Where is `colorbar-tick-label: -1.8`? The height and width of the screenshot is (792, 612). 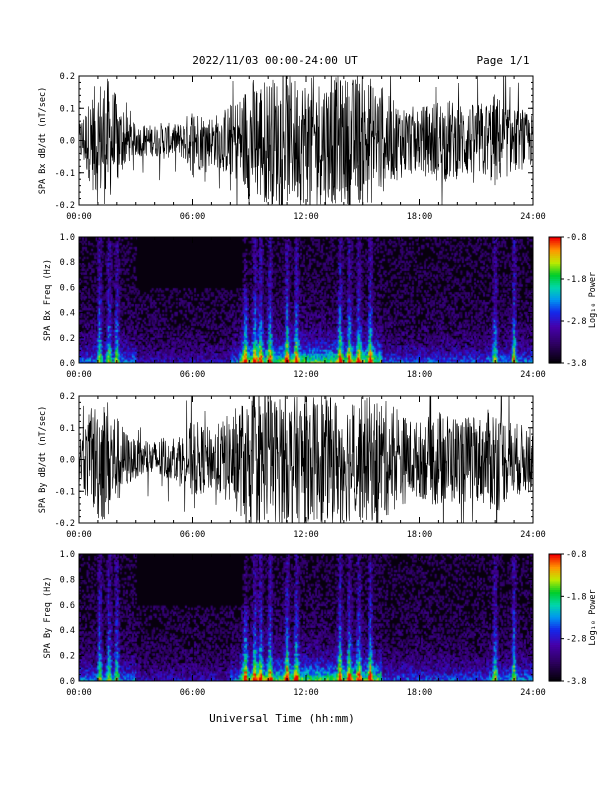
colorbar-tick-label: -1.8 is located at coordinates (576, 280).